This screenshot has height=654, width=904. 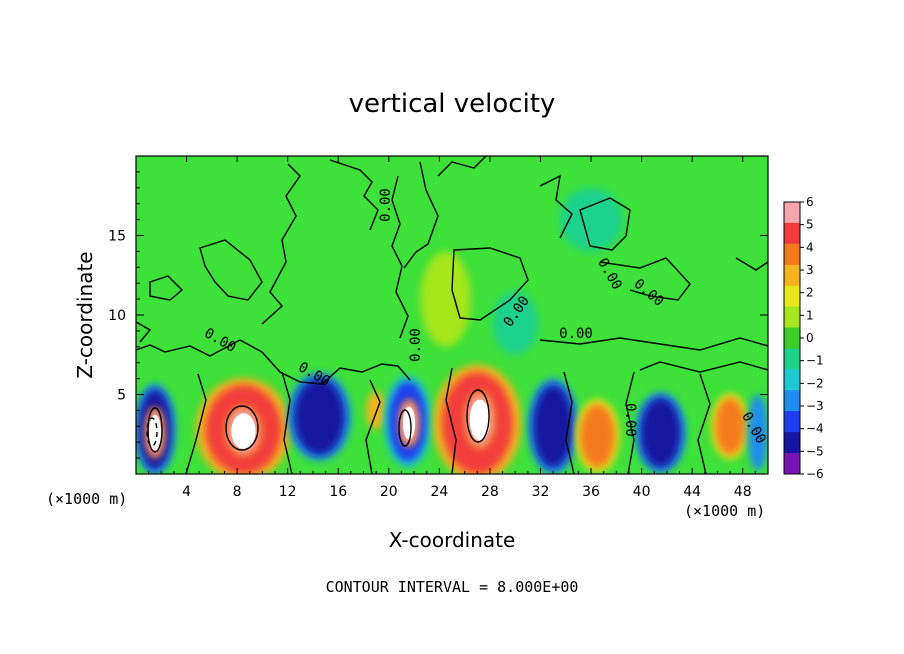 What do you see at coordinates (288, 492) in the screenshot?
I see `x-tick-label: 12` at bounding box center [288, 492].